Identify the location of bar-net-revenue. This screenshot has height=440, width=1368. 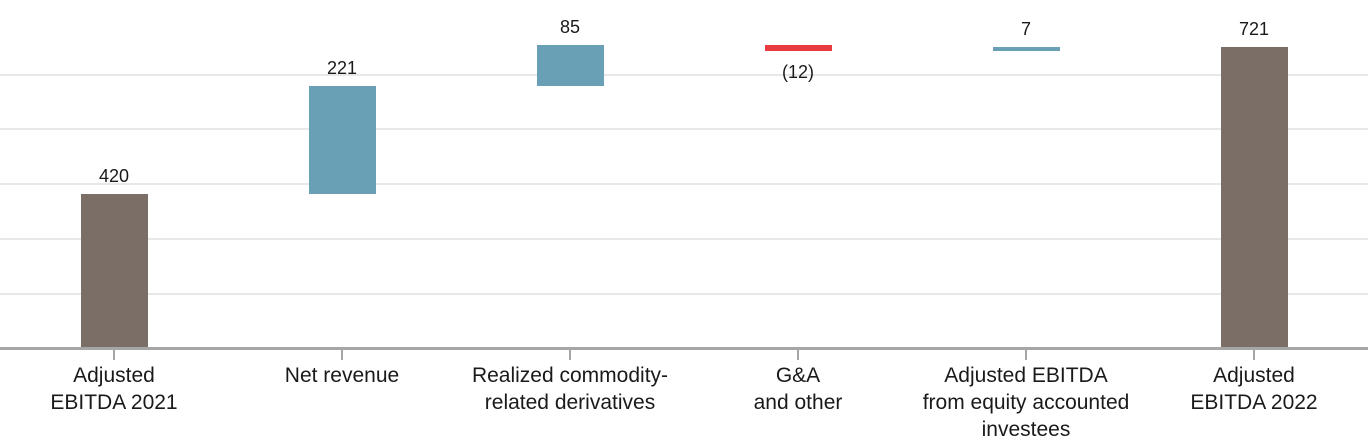
(342, 140).